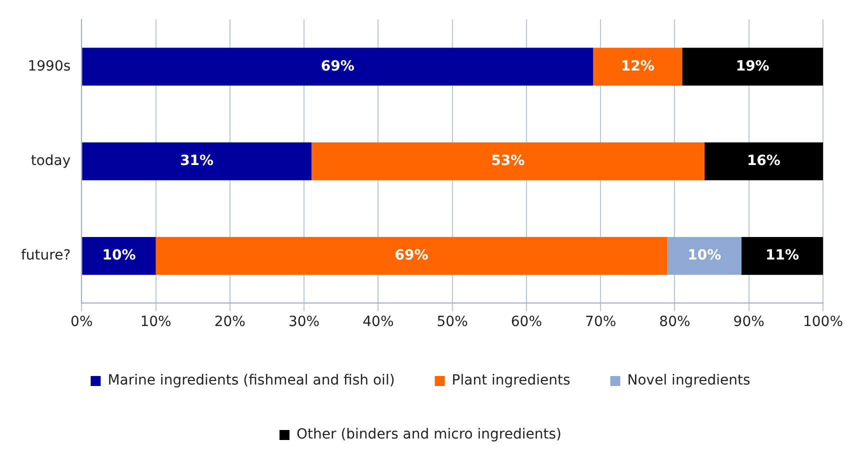 The height and width of the screenshot is (460, 861). Describe the element at coordinates (511, 380) in the screenshot. I see `legend-label: Plant ingredients` at that location.